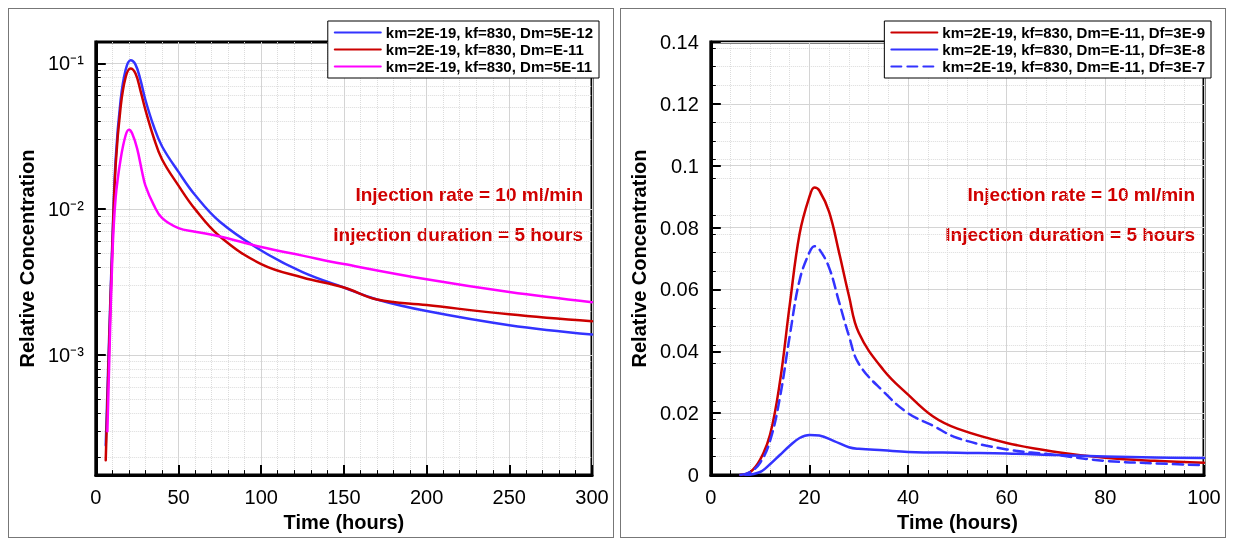  What do you see at coordinates (489, 66) in the screenshot?
I see `legend-label: km=2E-19, kf=830, Dm=5E-11` at bounding box center [489, 66].